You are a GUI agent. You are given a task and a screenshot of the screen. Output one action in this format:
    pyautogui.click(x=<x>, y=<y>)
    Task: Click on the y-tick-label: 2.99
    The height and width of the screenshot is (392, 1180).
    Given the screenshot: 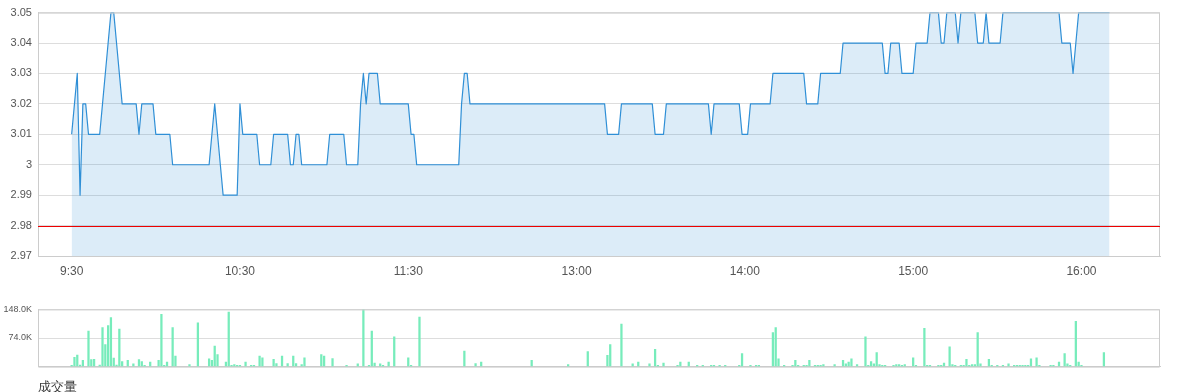 What is the action you would take?
    pyautogui.click(x=21, y=194)
    